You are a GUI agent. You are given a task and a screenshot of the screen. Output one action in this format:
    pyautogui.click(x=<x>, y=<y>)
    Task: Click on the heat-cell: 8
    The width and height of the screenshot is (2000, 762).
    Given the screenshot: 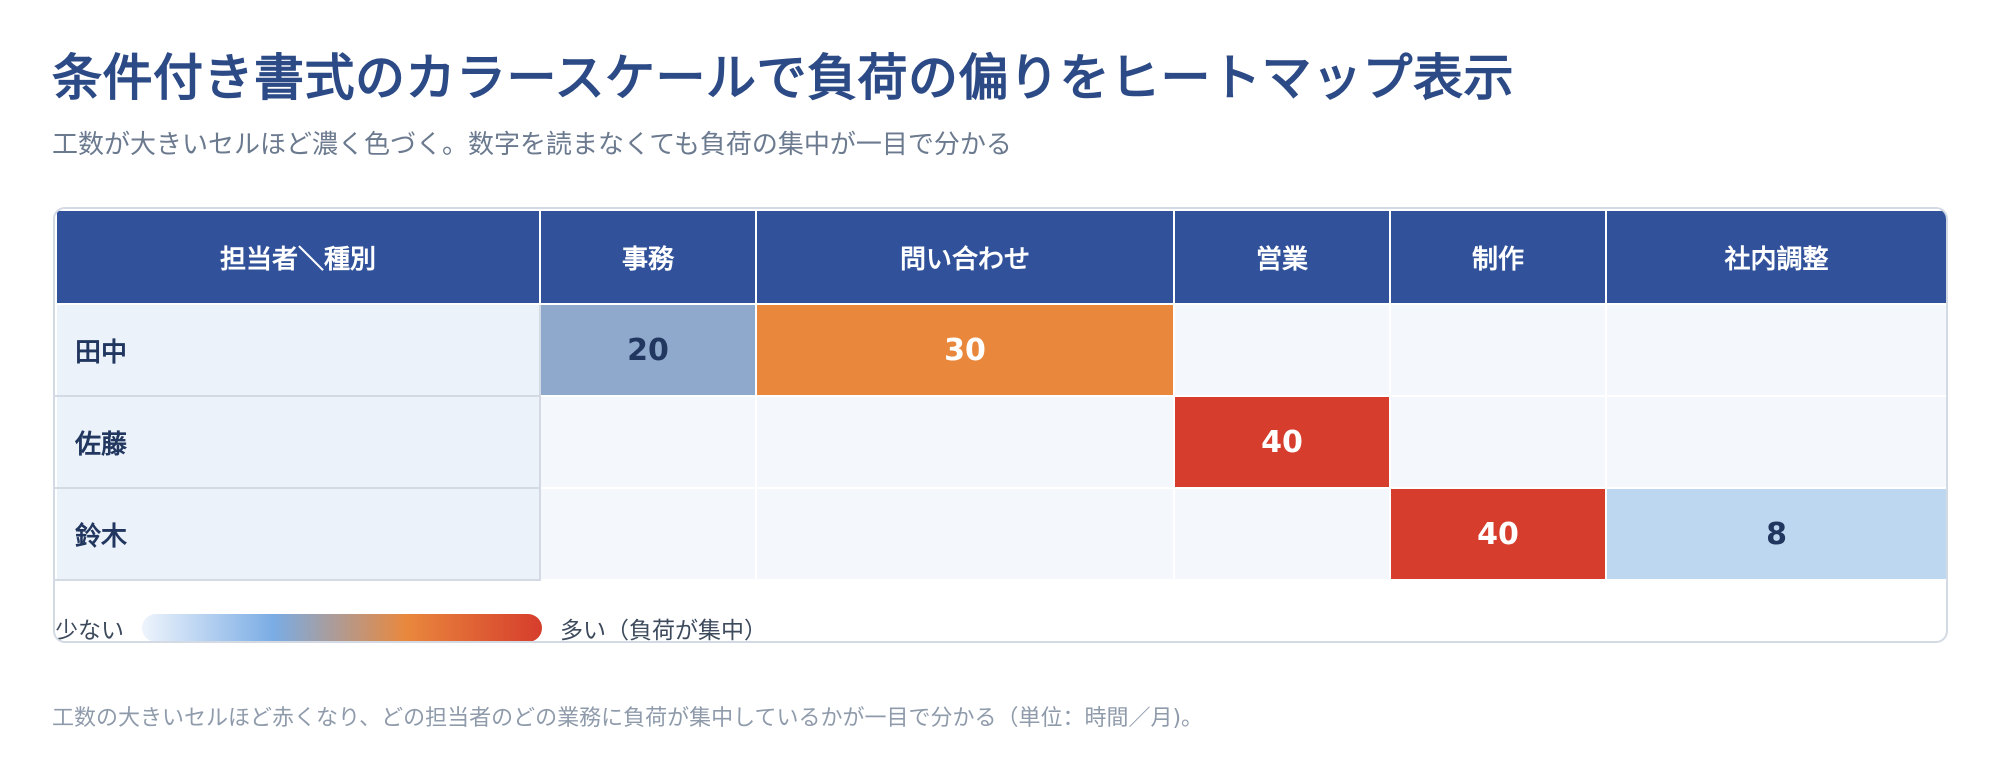 What is the action you would take?
    pyautogui.click(x=1775, y=534)
    